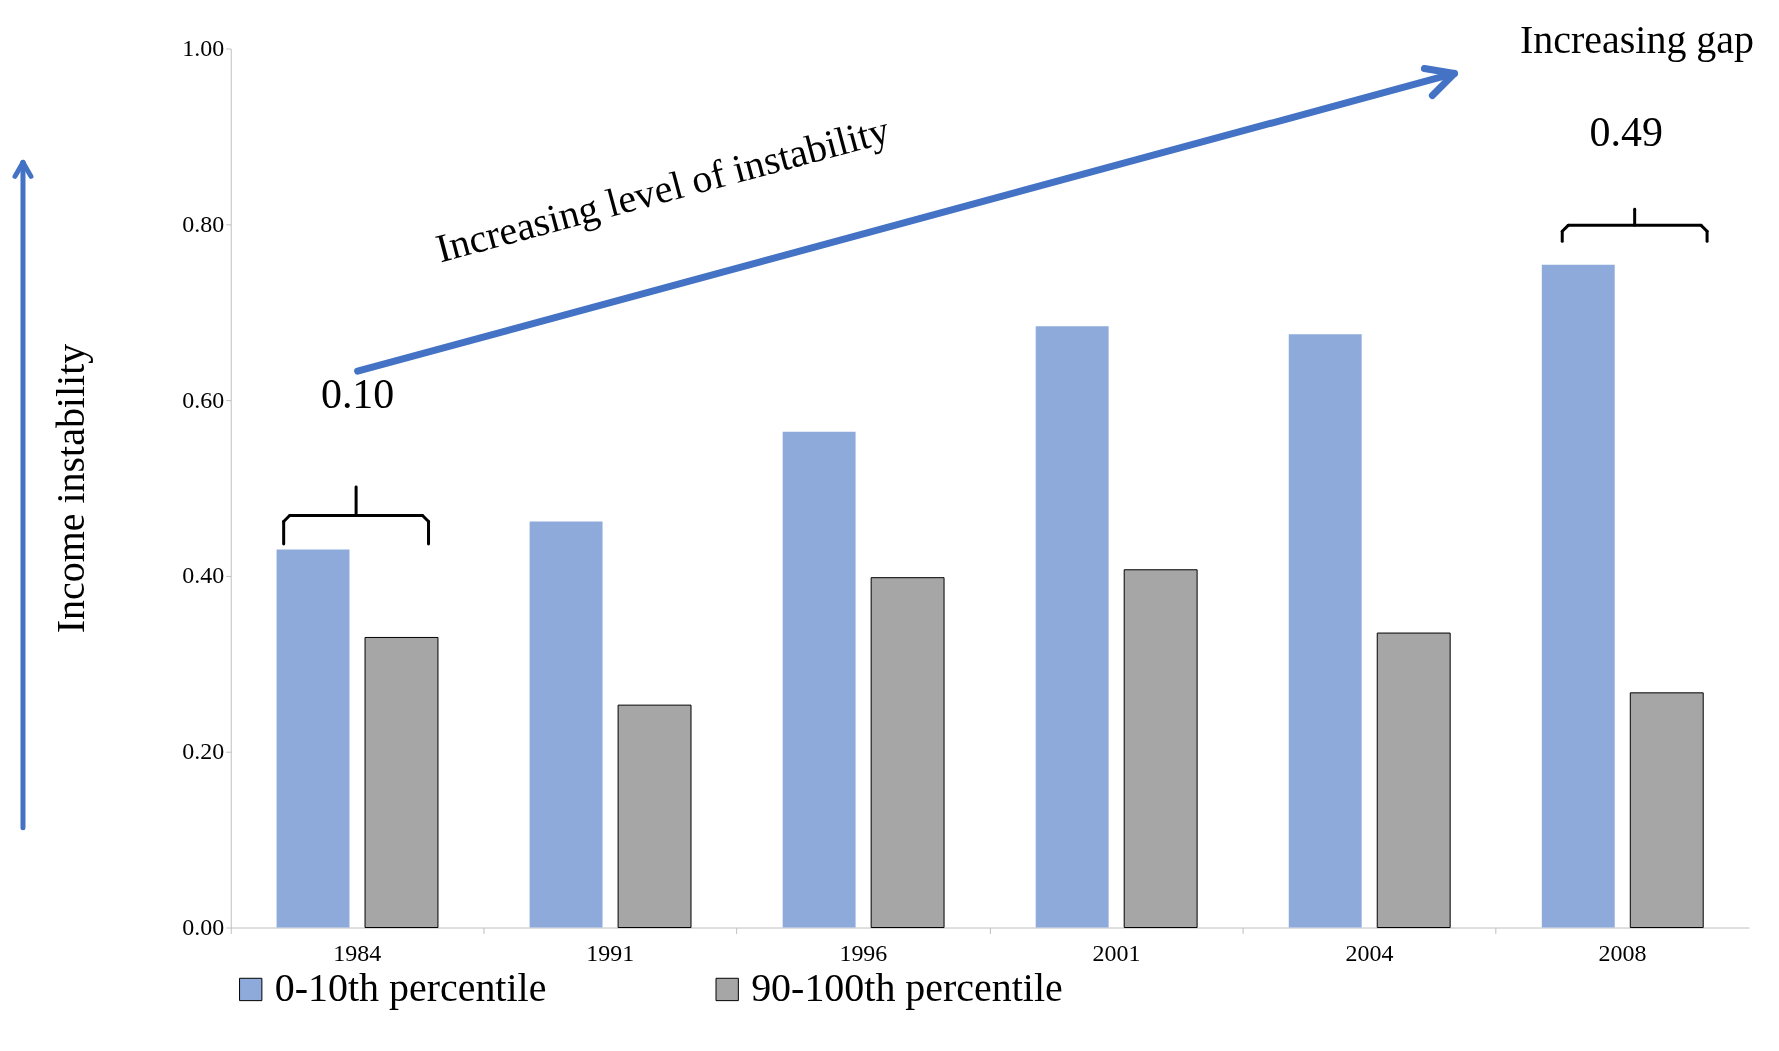  Describe the element at coordinates (1626, 132) in the screenshot. I see `annotation: 0.49` at that location.